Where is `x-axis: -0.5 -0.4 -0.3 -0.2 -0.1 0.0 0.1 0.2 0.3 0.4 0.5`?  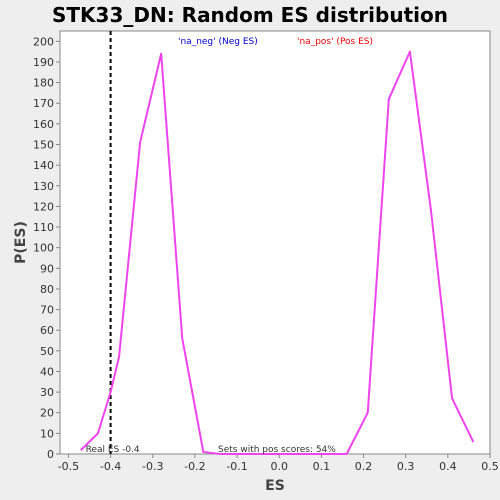
x-axis: -0.5 -0.4 -0.3 -0.2 -0.1 0.0 0.1 0.2 0.3 0.4 0.5 is located at coordinates (278, 463).